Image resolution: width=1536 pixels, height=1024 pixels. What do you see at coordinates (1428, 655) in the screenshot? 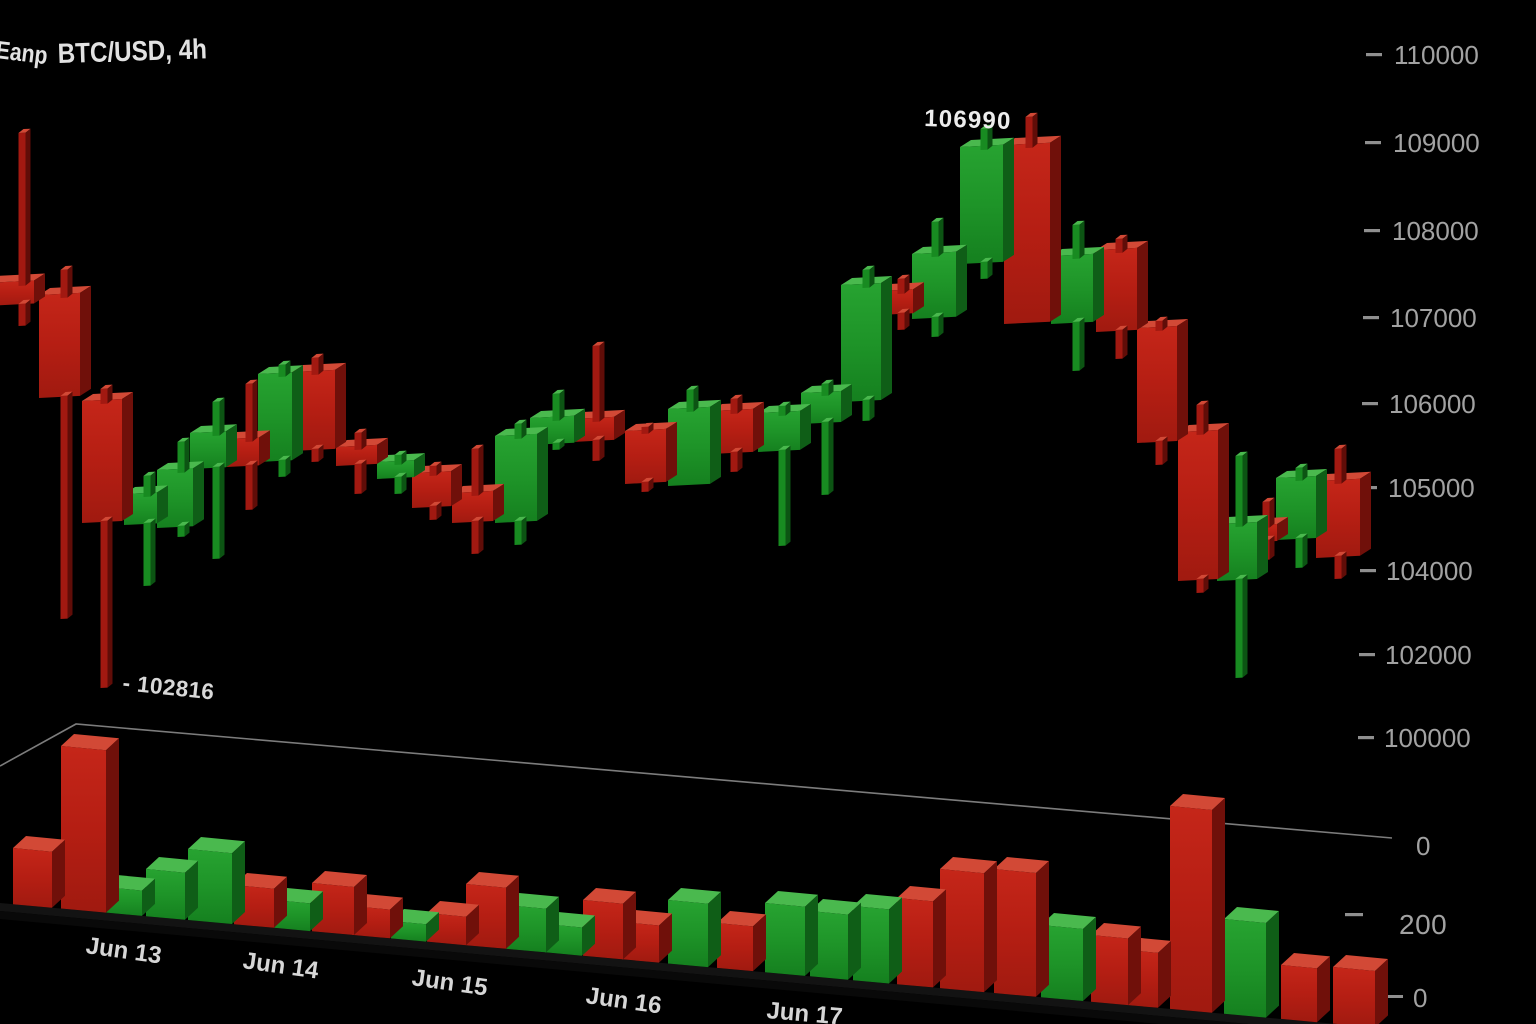
I see `svg-text: 102000` at bounding box center [1428, 655].